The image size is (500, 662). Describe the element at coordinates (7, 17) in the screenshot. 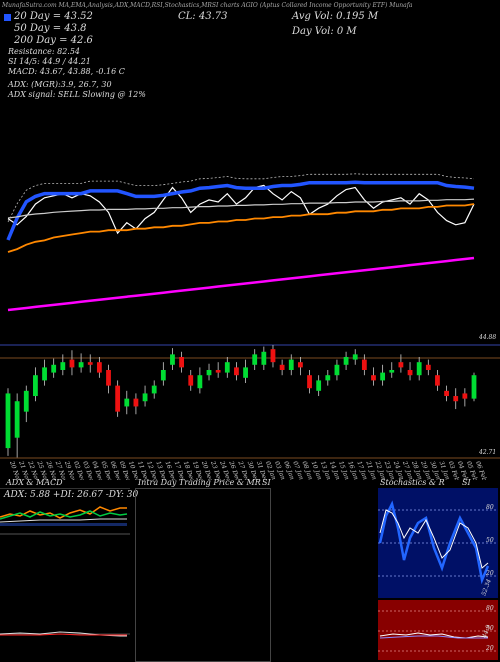

I see `ma20-legend-swatch` at that location.